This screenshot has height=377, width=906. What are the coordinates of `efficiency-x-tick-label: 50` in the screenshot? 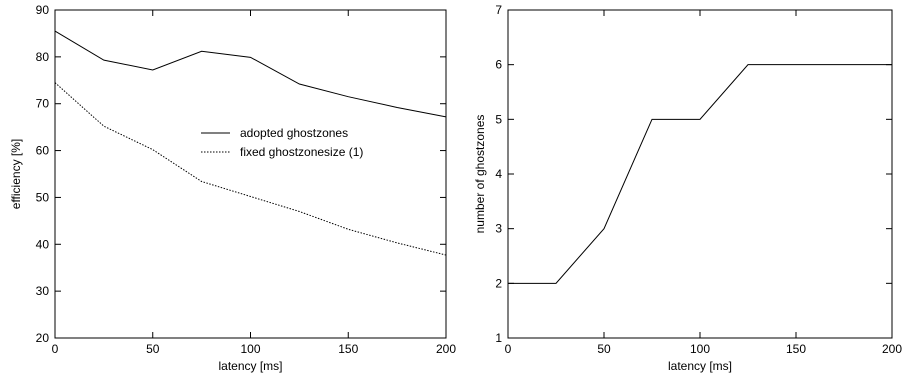 It's located at (153, 349).